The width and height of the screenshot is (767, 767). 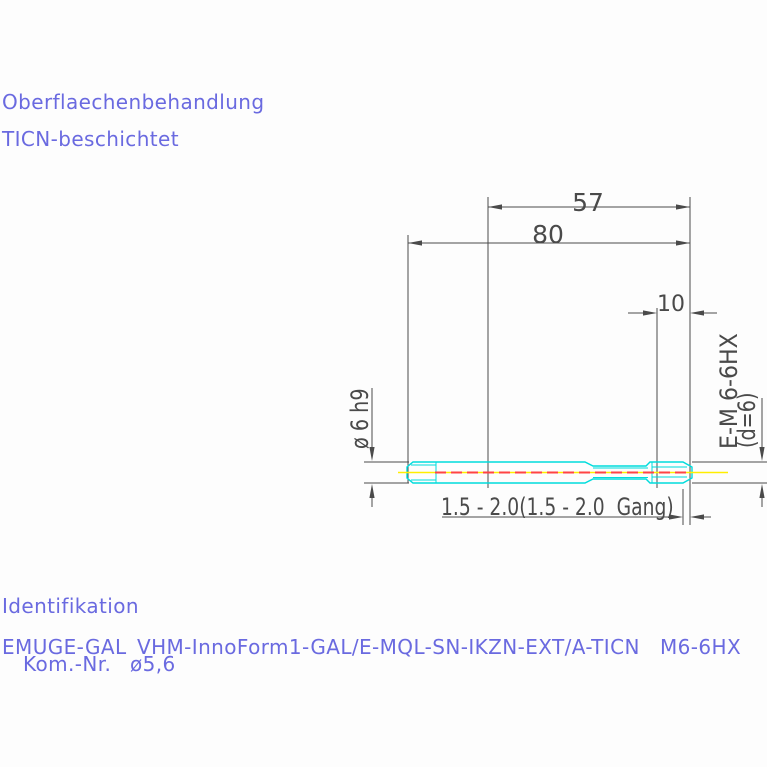 I want to click on tool-outline, so click(x=549, y=472).